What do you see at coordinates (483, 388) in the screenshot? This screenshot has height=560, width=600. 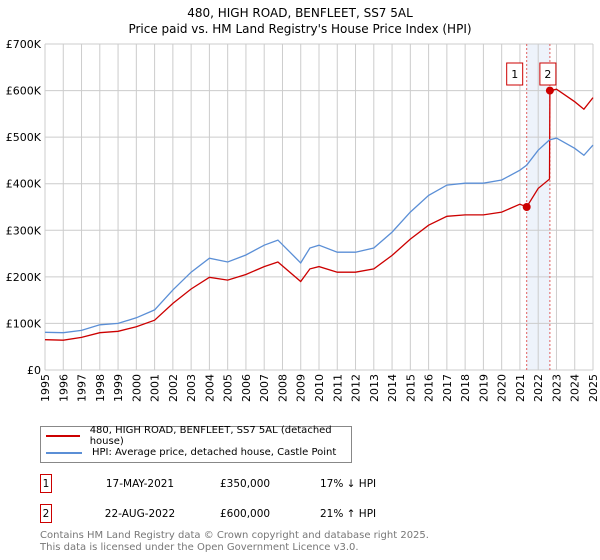 I see `x-tick-label: 2019` at bounding box center [483, 388].